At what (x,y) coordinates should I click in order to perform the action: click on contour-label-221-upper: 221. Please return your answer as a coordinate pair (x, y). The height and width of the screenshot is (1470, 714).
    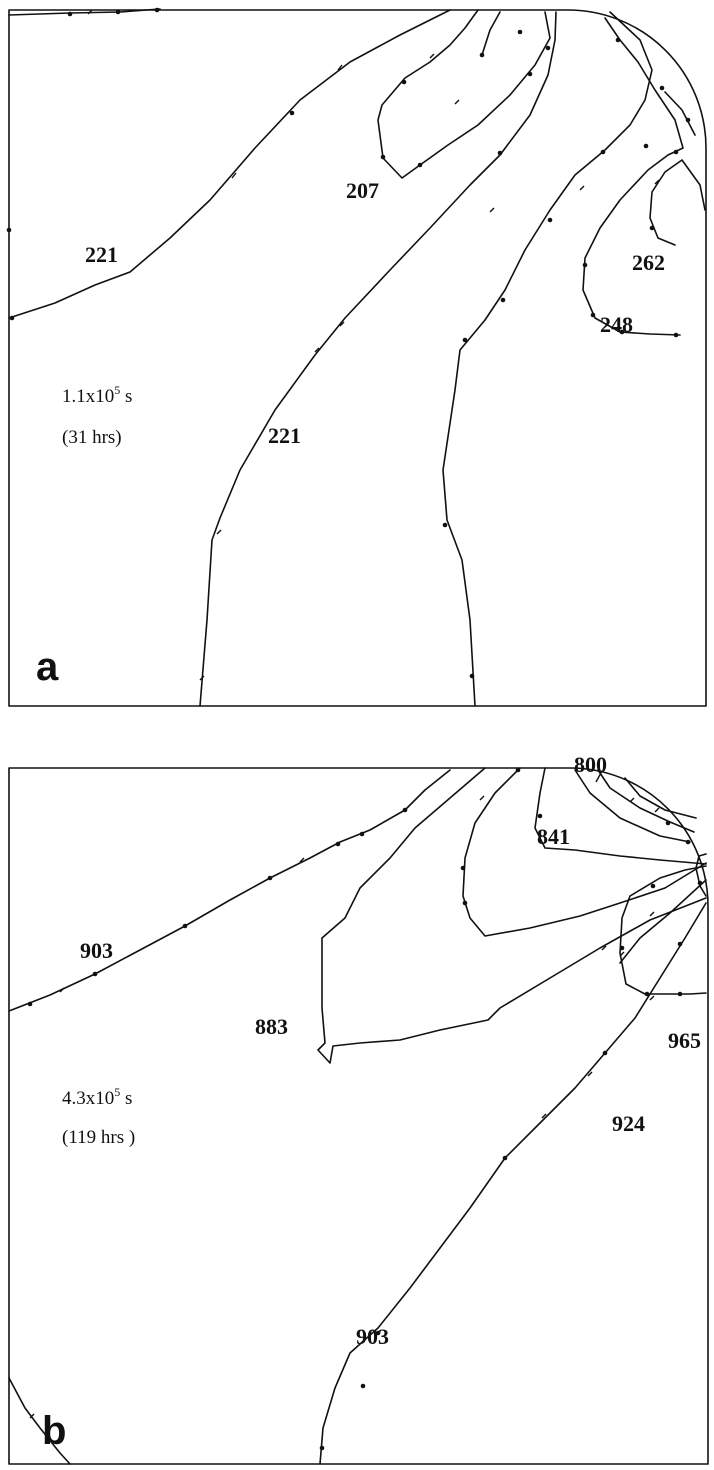
    Looking at the image, I should click on (101, 254).